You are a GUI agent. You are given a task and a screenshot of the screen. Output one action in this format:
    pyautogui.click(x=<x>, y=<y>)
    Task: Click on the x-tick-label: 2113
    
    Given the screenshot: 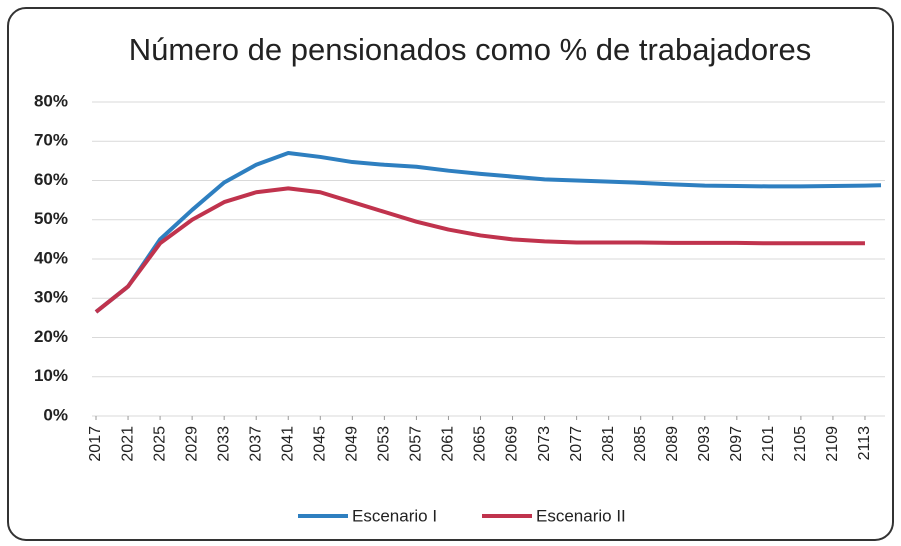 What is the action you would take?
    pyautogui.click(x=864, y=443)
    